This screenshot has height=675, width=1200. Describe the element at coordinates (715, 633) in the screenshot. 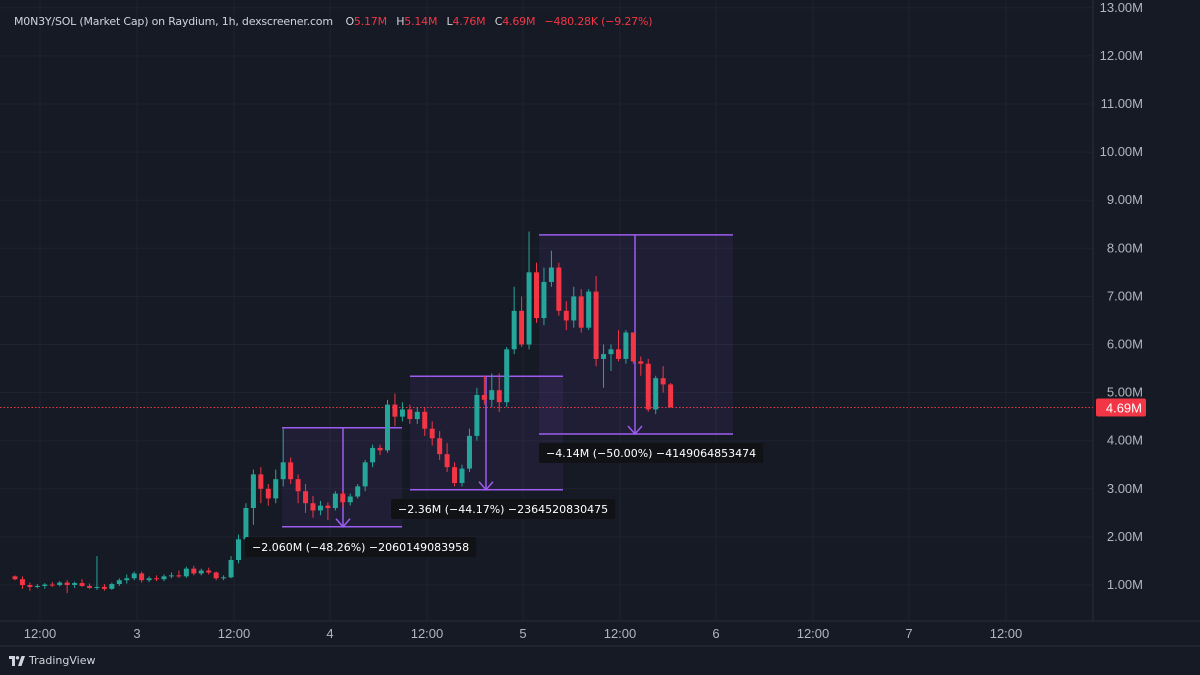

I see `x-tick-label: 6` at that location.